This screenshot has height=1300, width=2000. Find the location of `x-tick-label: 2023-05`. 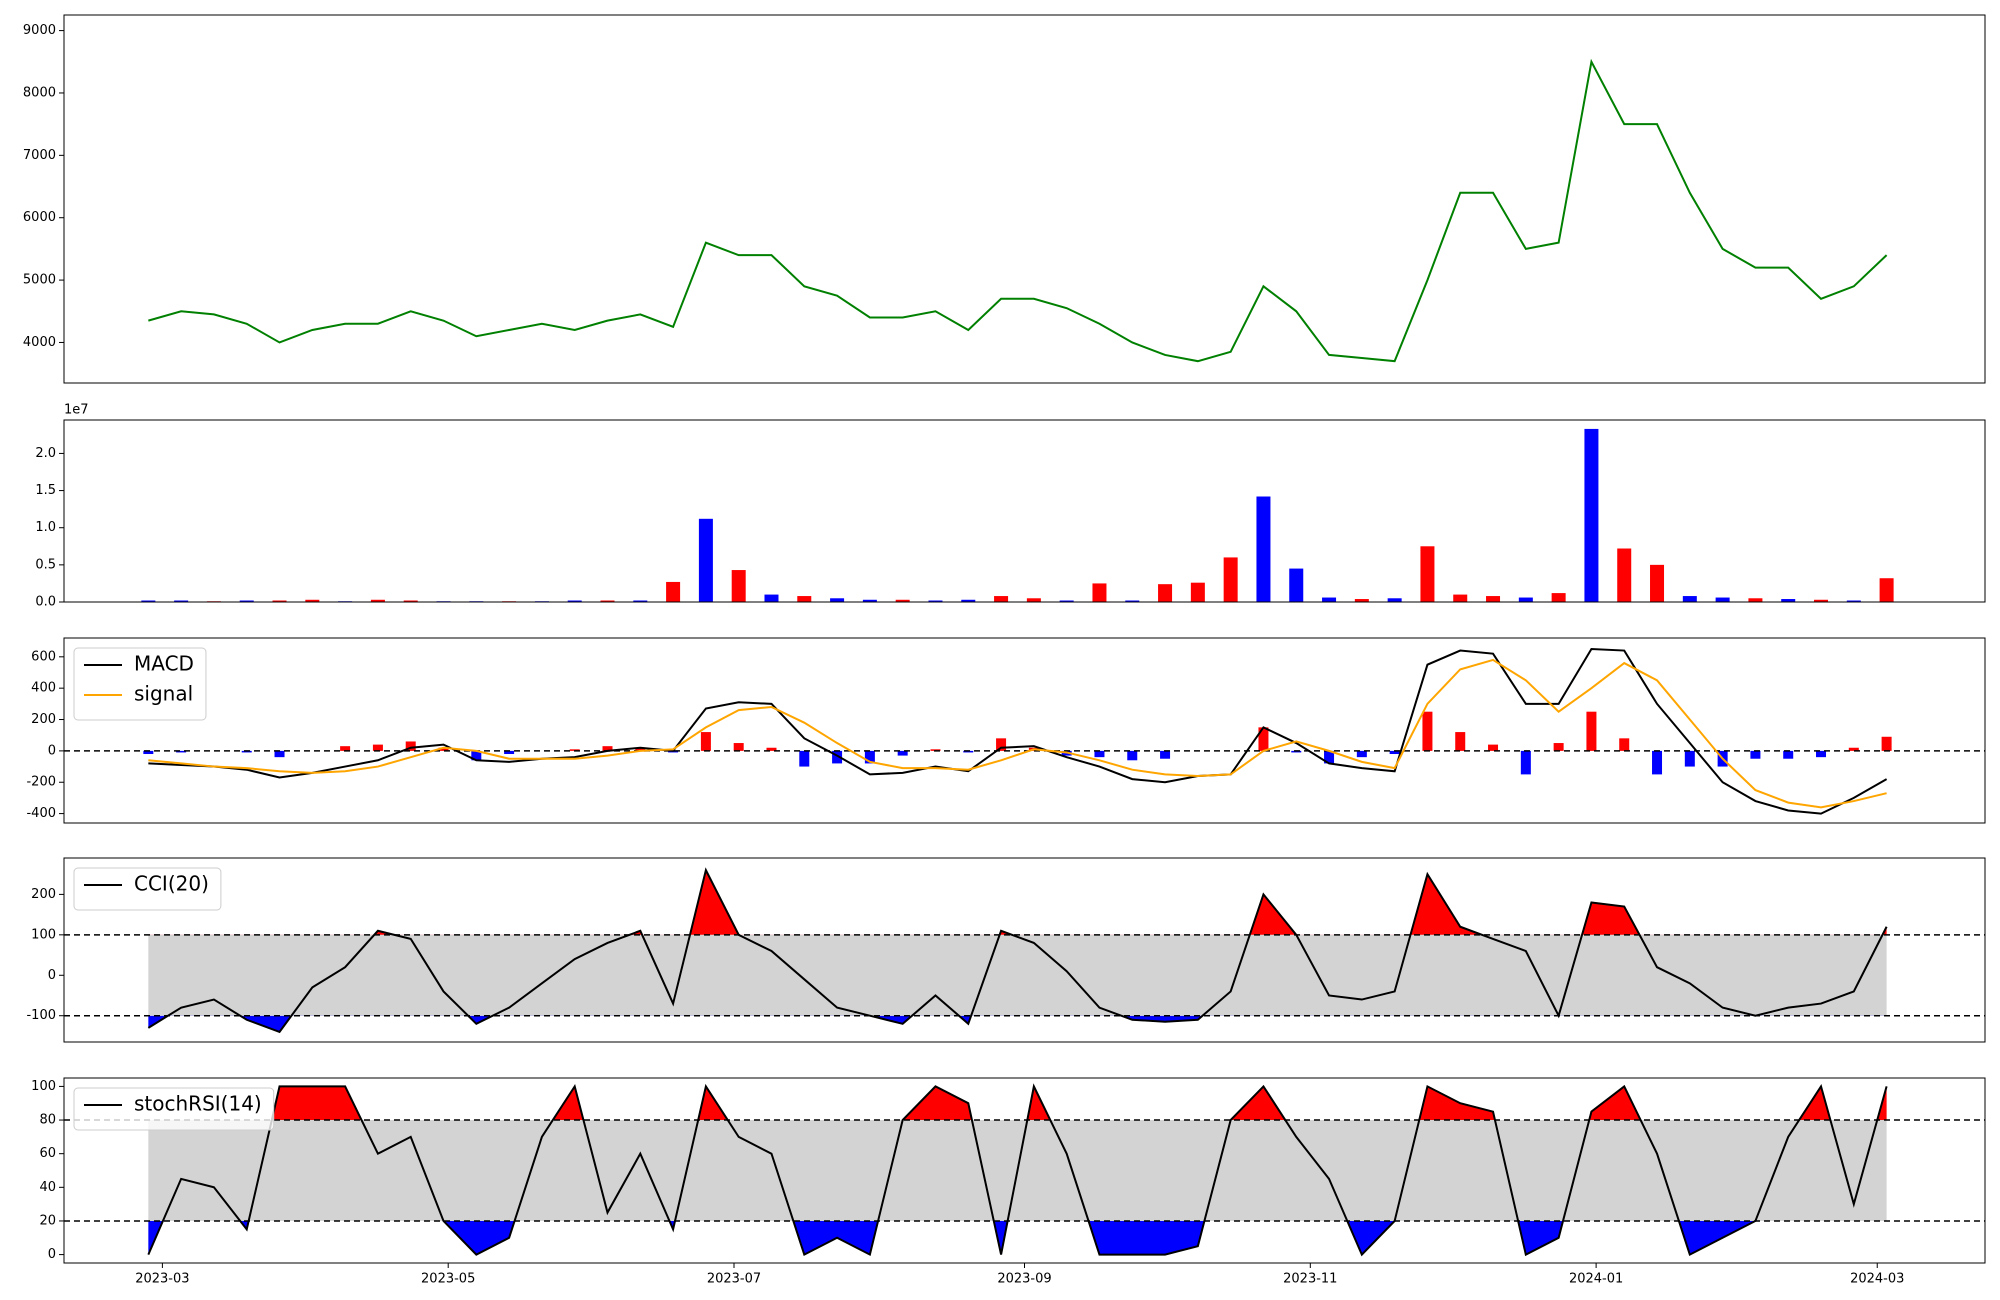

x-tick-label: 2023-05 is located at coordinates (448, 1279).